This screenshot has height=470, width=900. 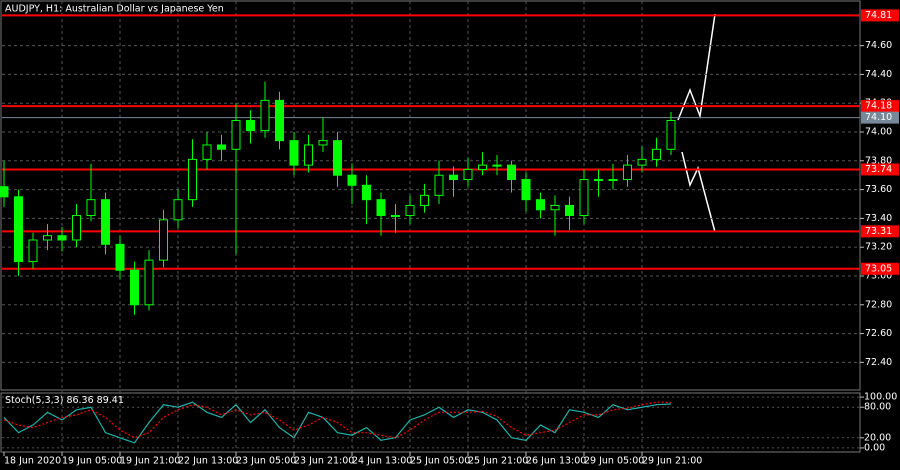 What do you see at coordinates (614, 461) in the screenshot?
I see `x-tick-label: 29 Jun 05:00` at bounding box center [614, 461].